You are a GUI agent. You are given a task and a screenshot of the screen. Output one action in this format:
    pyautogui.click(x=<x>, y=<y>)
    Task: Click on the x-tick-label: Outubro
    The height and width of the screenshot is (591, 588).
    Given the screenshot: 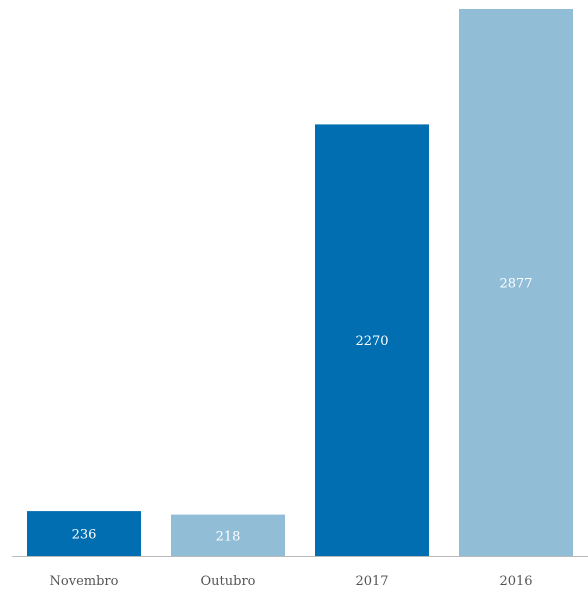 What is the action you would take?
    pyautogui.click(x=228, y=581)
    